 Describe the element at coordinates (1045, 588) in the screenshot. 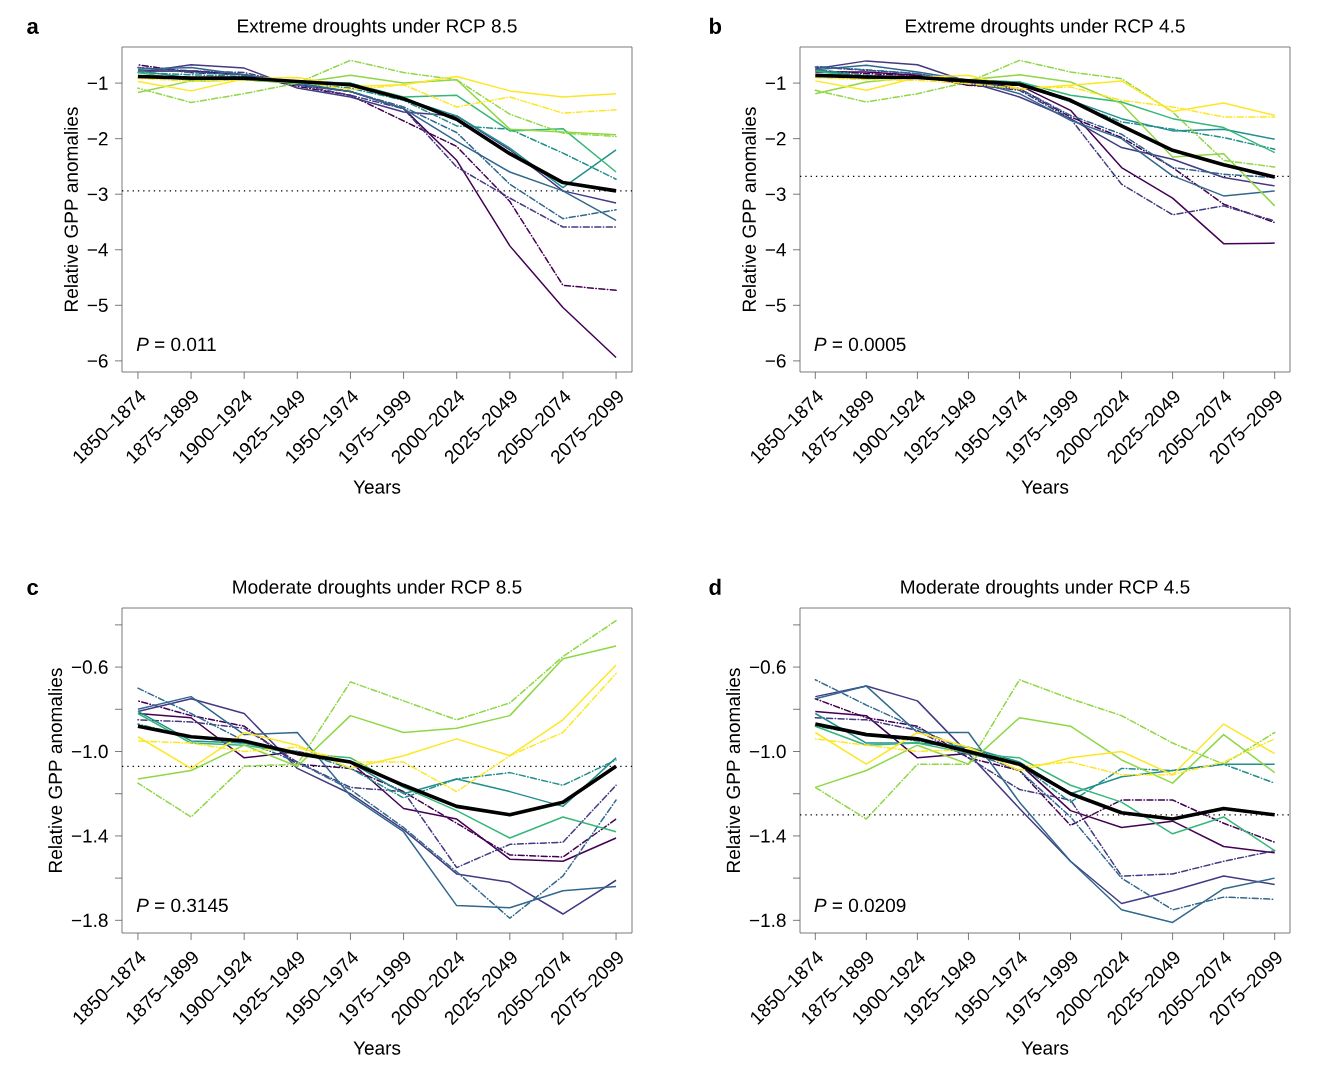

I see `chart-title: Moderate droughts under RCP 4.5` at that location.